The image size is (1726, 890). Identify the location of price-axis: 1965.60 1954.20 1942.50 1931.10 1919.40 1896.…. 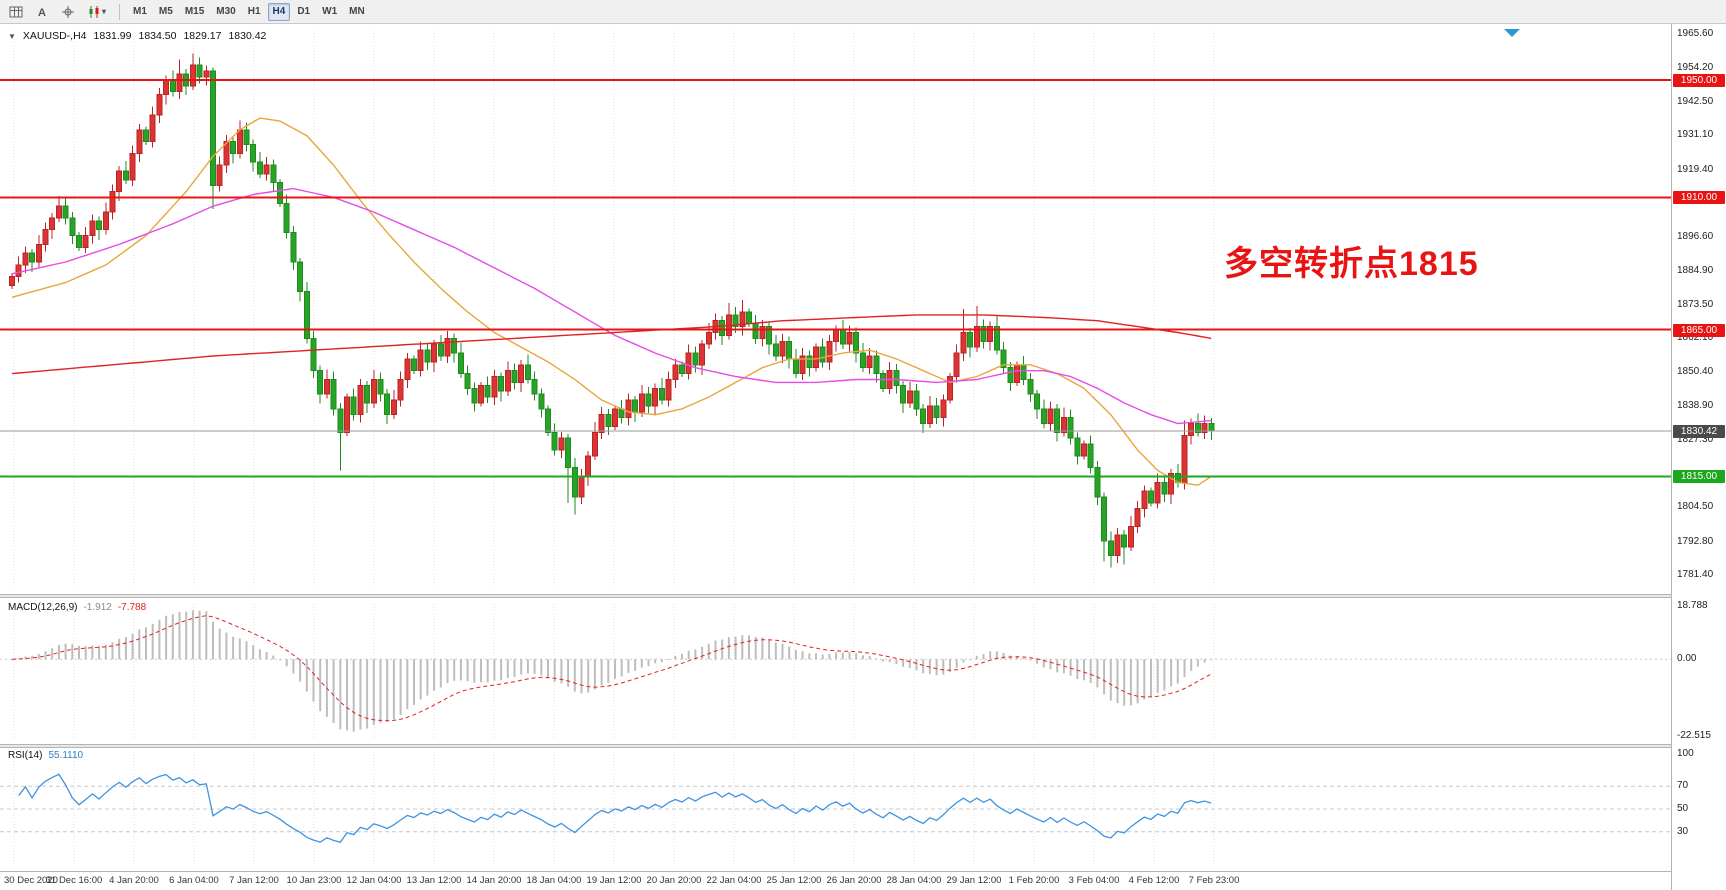
(1698, 457).